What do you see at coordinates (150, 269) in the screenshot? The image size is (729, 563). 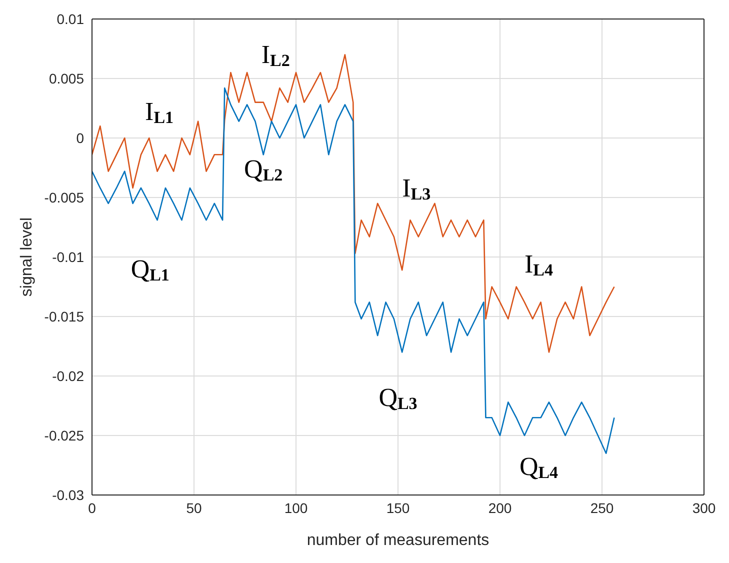 I see `annotation: Q$_{L1}$` at bounding box center [150, 269].